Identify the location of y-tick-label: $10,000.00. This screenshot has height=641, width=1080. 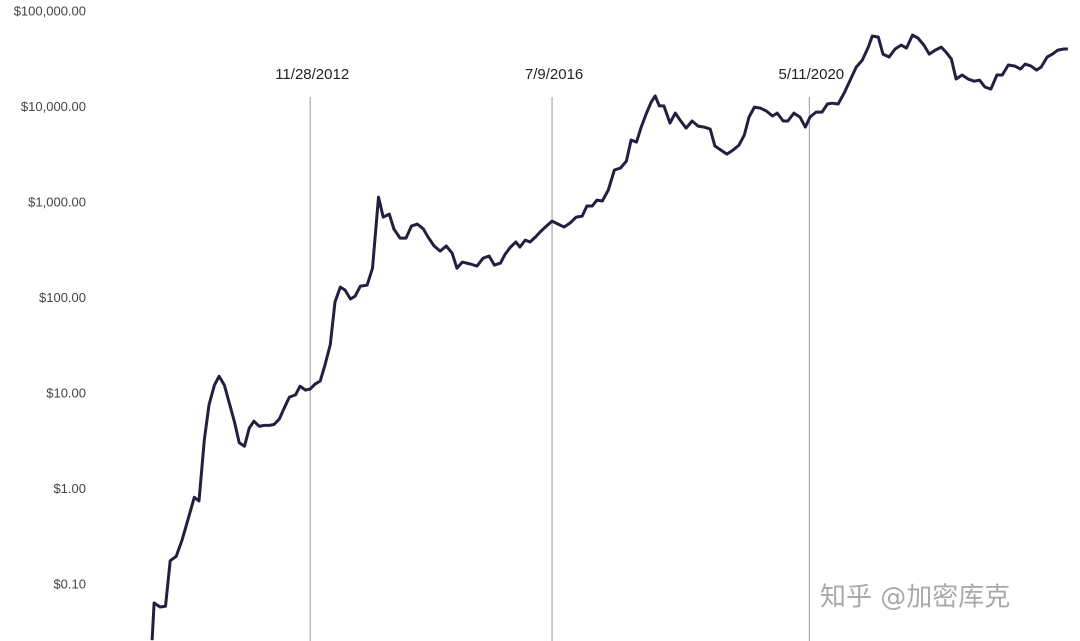
(53, 106).